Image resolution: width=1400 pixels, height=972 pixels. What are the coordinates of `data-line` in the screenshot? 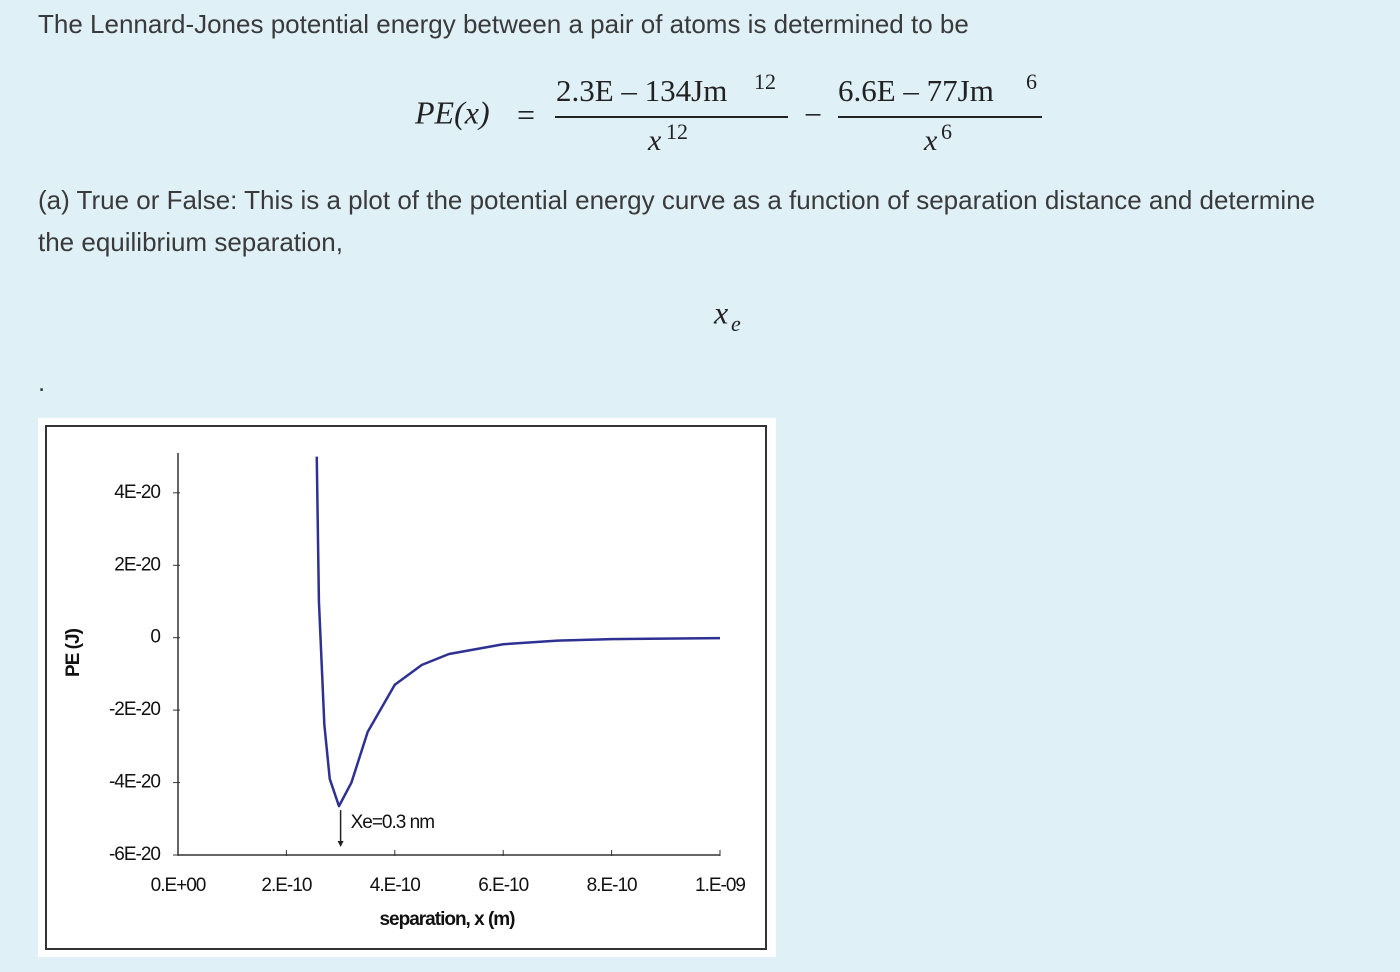 It's located at (518, 632).